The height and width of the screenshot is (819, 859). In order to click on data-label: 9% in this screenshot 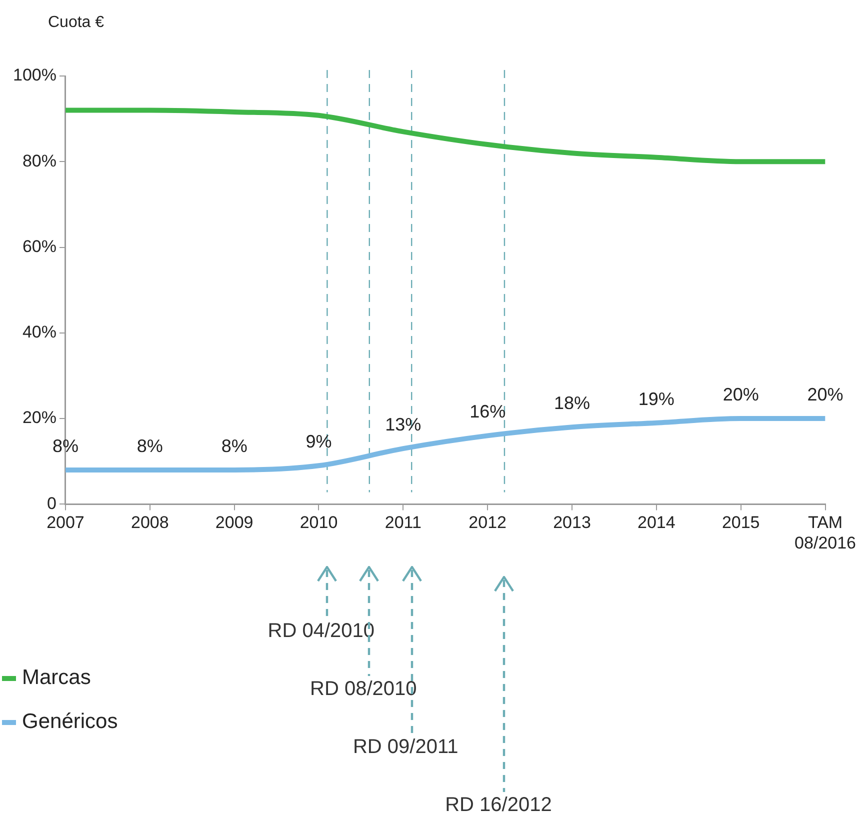, I will do `click(319, 442)`.